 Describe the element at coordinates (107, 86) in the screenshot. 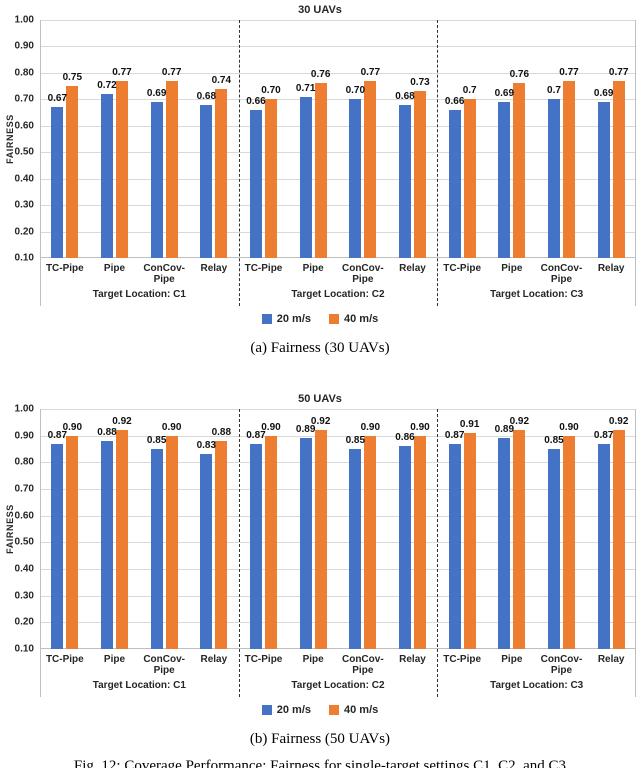

I see `bar-value-label: 0.72` at that location.